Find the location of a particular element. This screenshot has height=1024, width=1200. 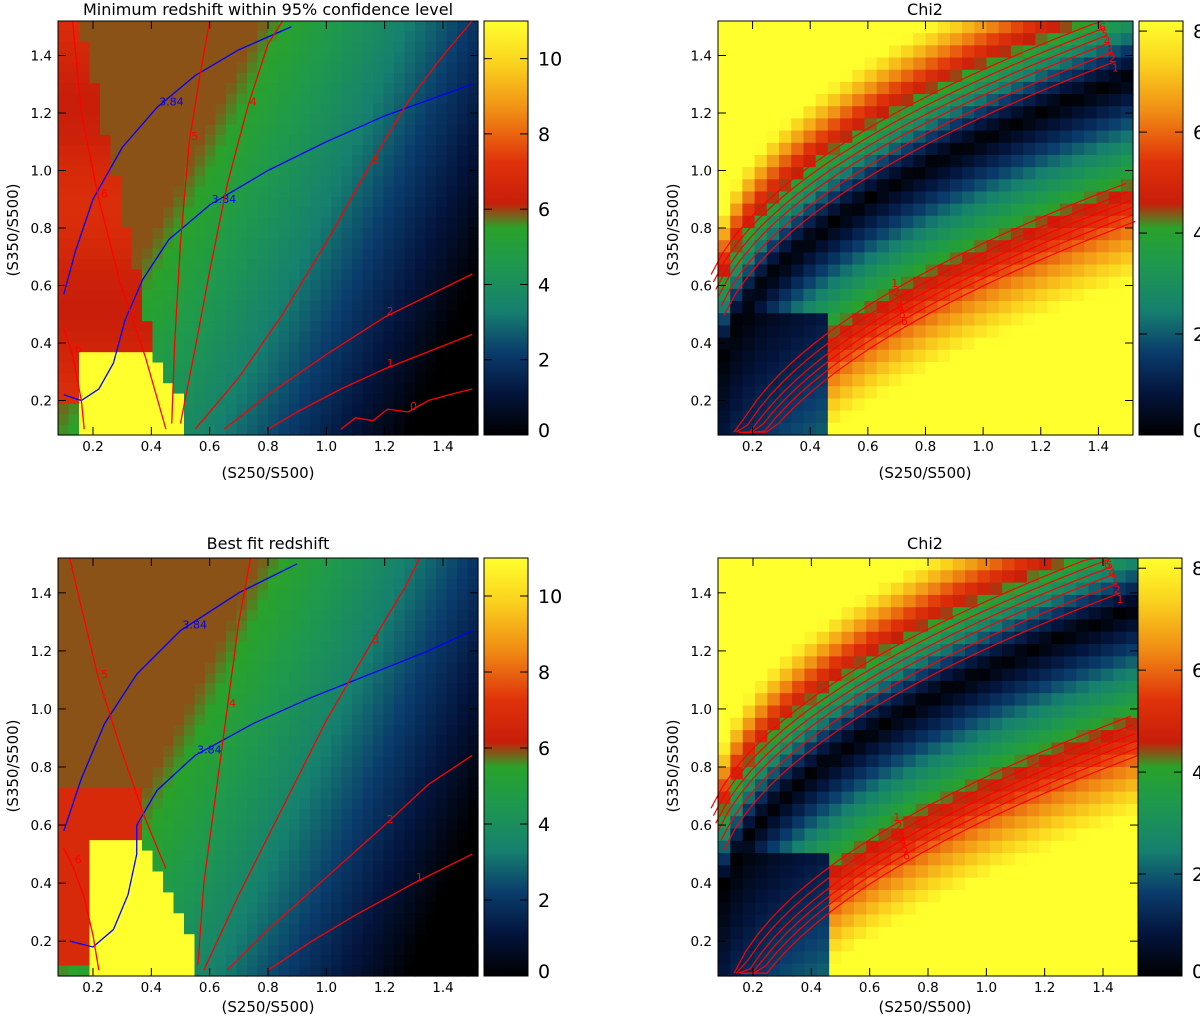

panel-title: Chi2 is located at coordinates (925, 543).